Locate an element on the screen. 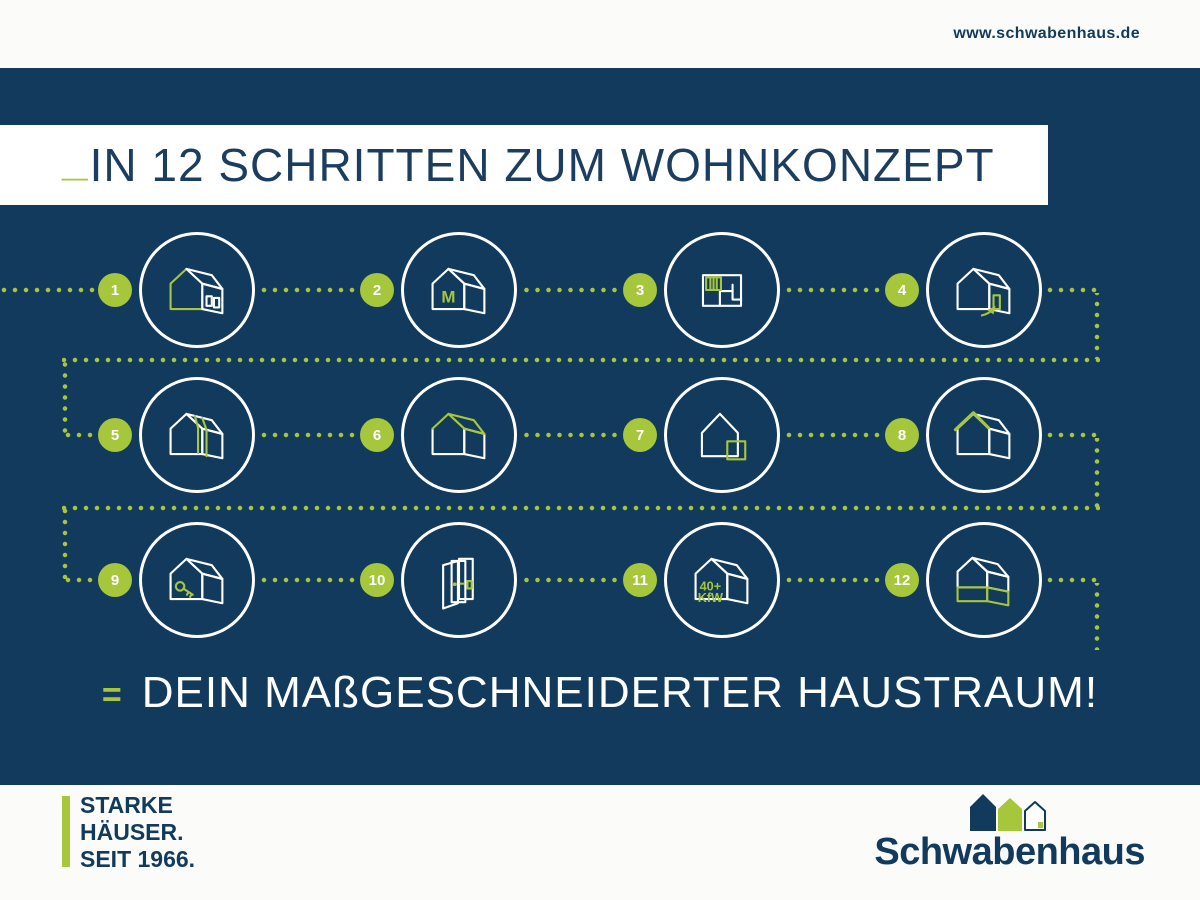  step-number-badge: 12 is located at coordinates (902, 580).